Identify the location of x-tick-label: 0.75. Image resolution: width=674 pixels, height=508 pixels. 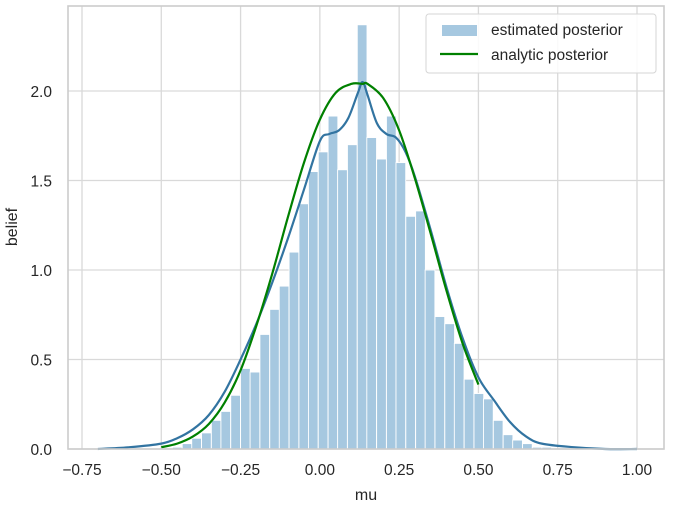
(558, 470).